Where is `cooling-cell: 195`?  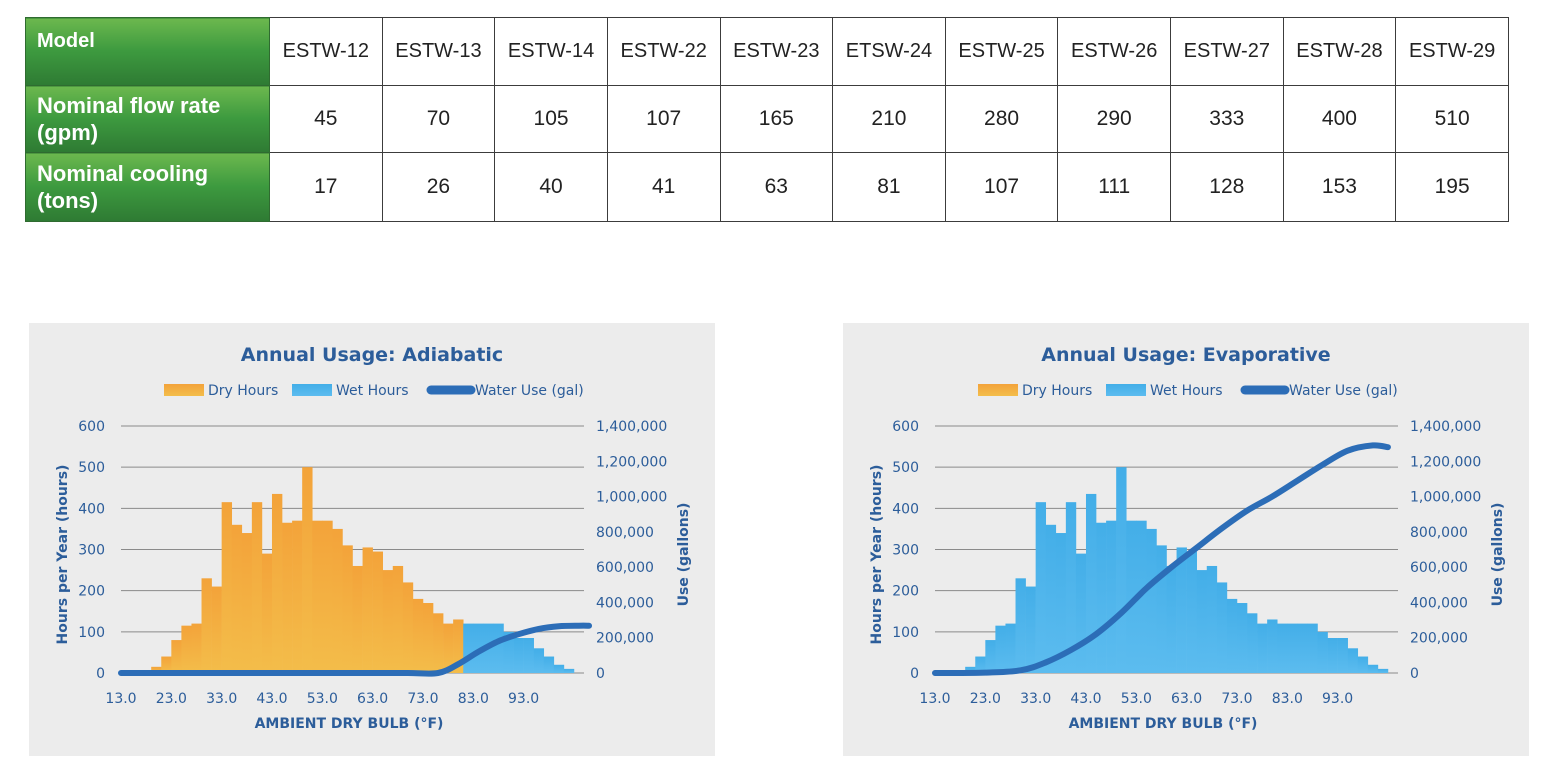
cooling-cell: 195 is located at coordinates (1452, 187).